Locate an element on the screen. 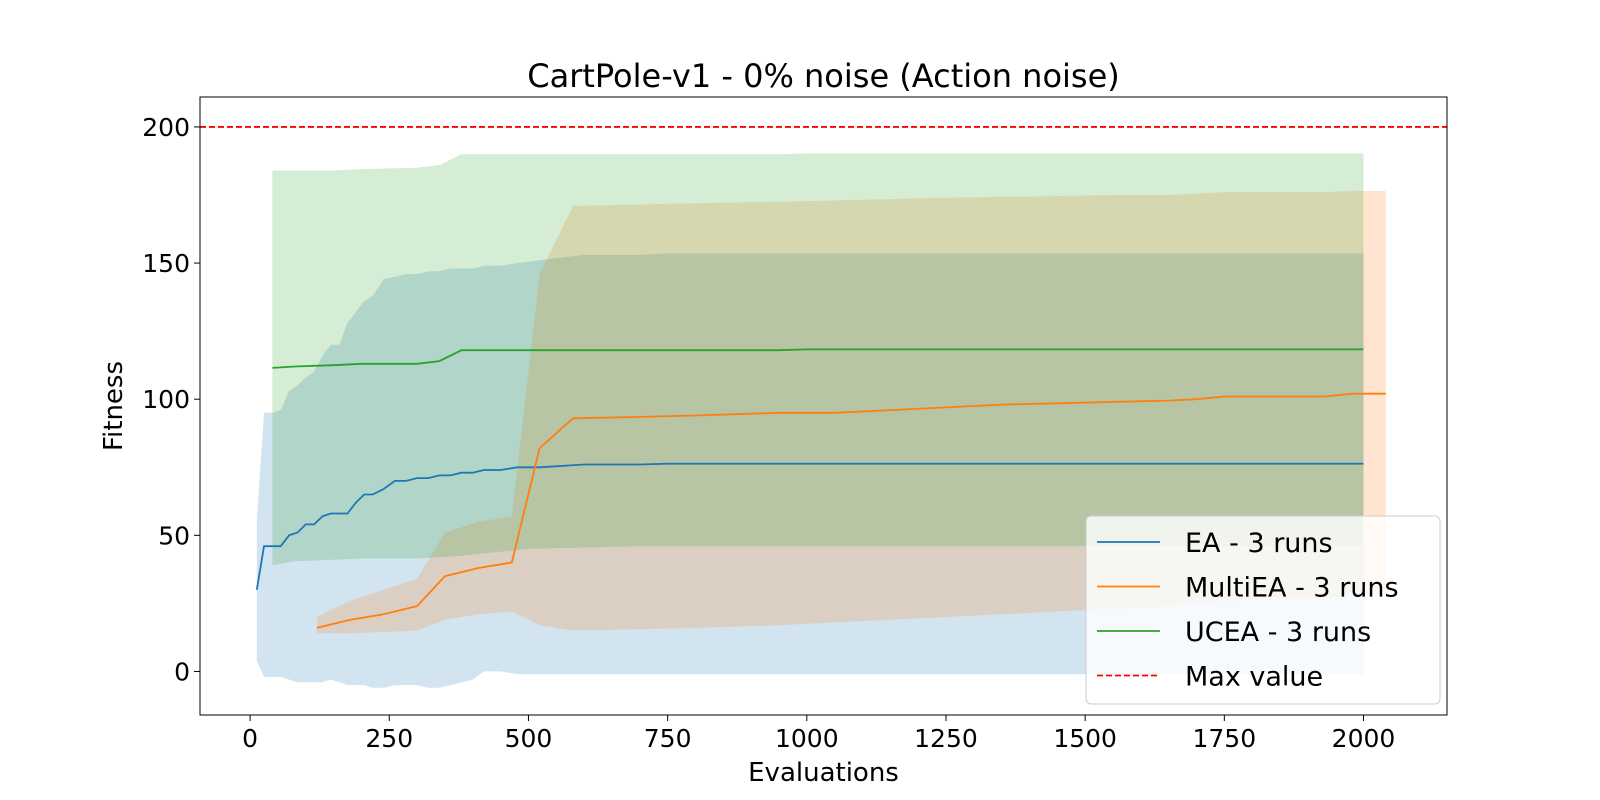 The width and height of the screenshot is (1600, 800). y-tick-label: 150 is located at coordinates (166, 263).